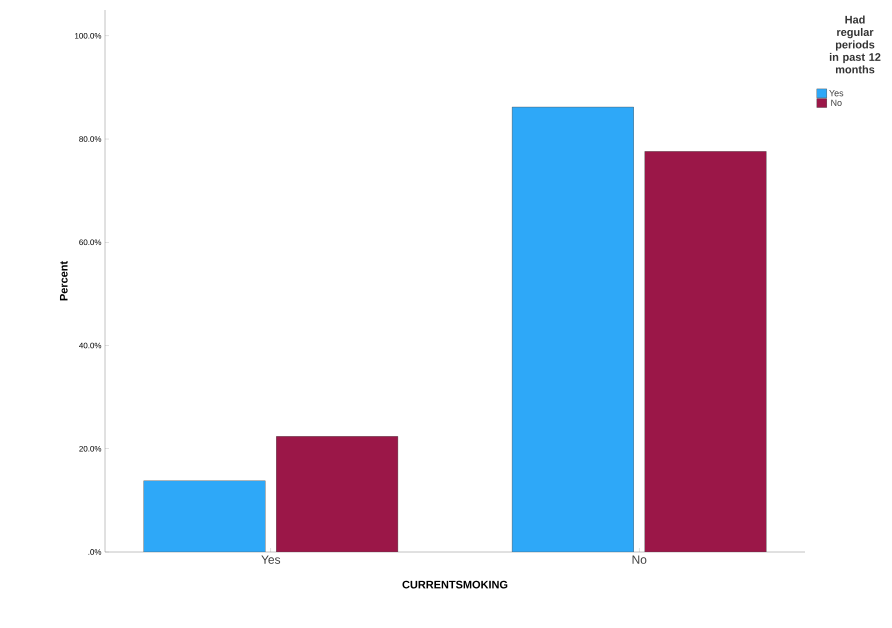 Image resolution: width=892 pixels, height=628 pixels. What do you see at coordinates (64, 280) in the screenshot?
I see `y-axis-title: Percent` at bounding box center [64, 280].